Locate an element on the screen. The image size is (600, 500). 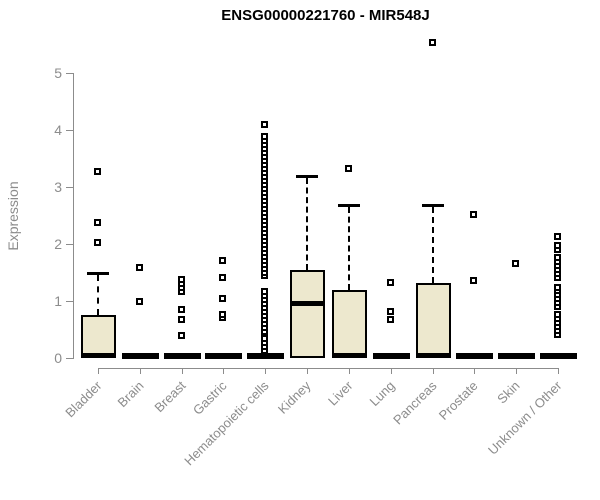
upper-whisker-bladder is located at coordinates (98, 295).